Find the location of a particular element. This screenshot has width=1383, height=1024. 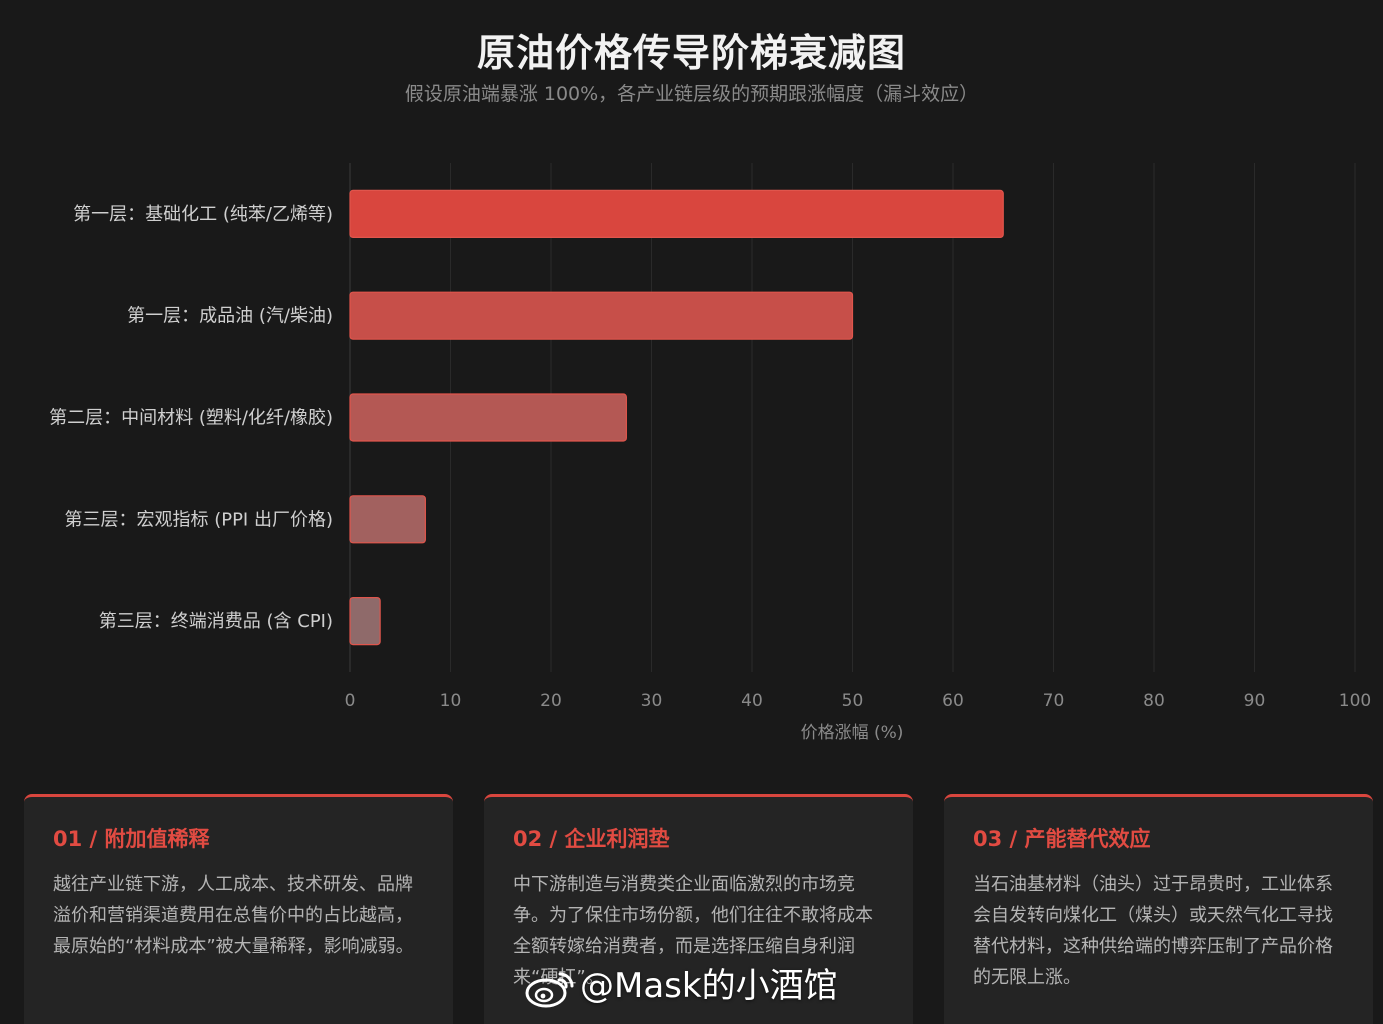

y-category-label: 第一层：成品油 (汽/柴油) is located at coordinates (230, 316).